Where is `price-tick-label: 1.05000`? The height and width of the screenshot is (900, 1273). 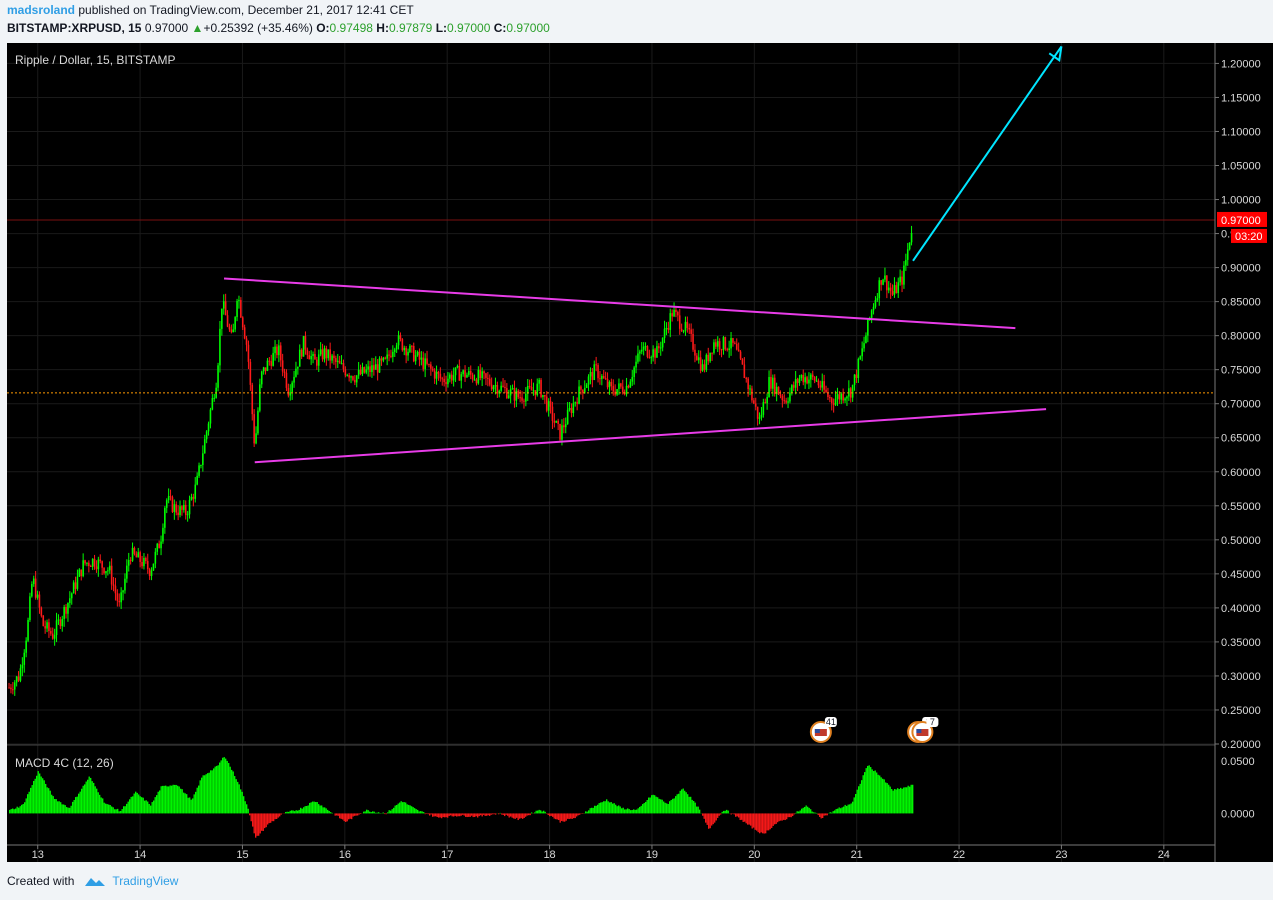
price-tick-label: 1.05000 is located at coordinates (1241, 167).